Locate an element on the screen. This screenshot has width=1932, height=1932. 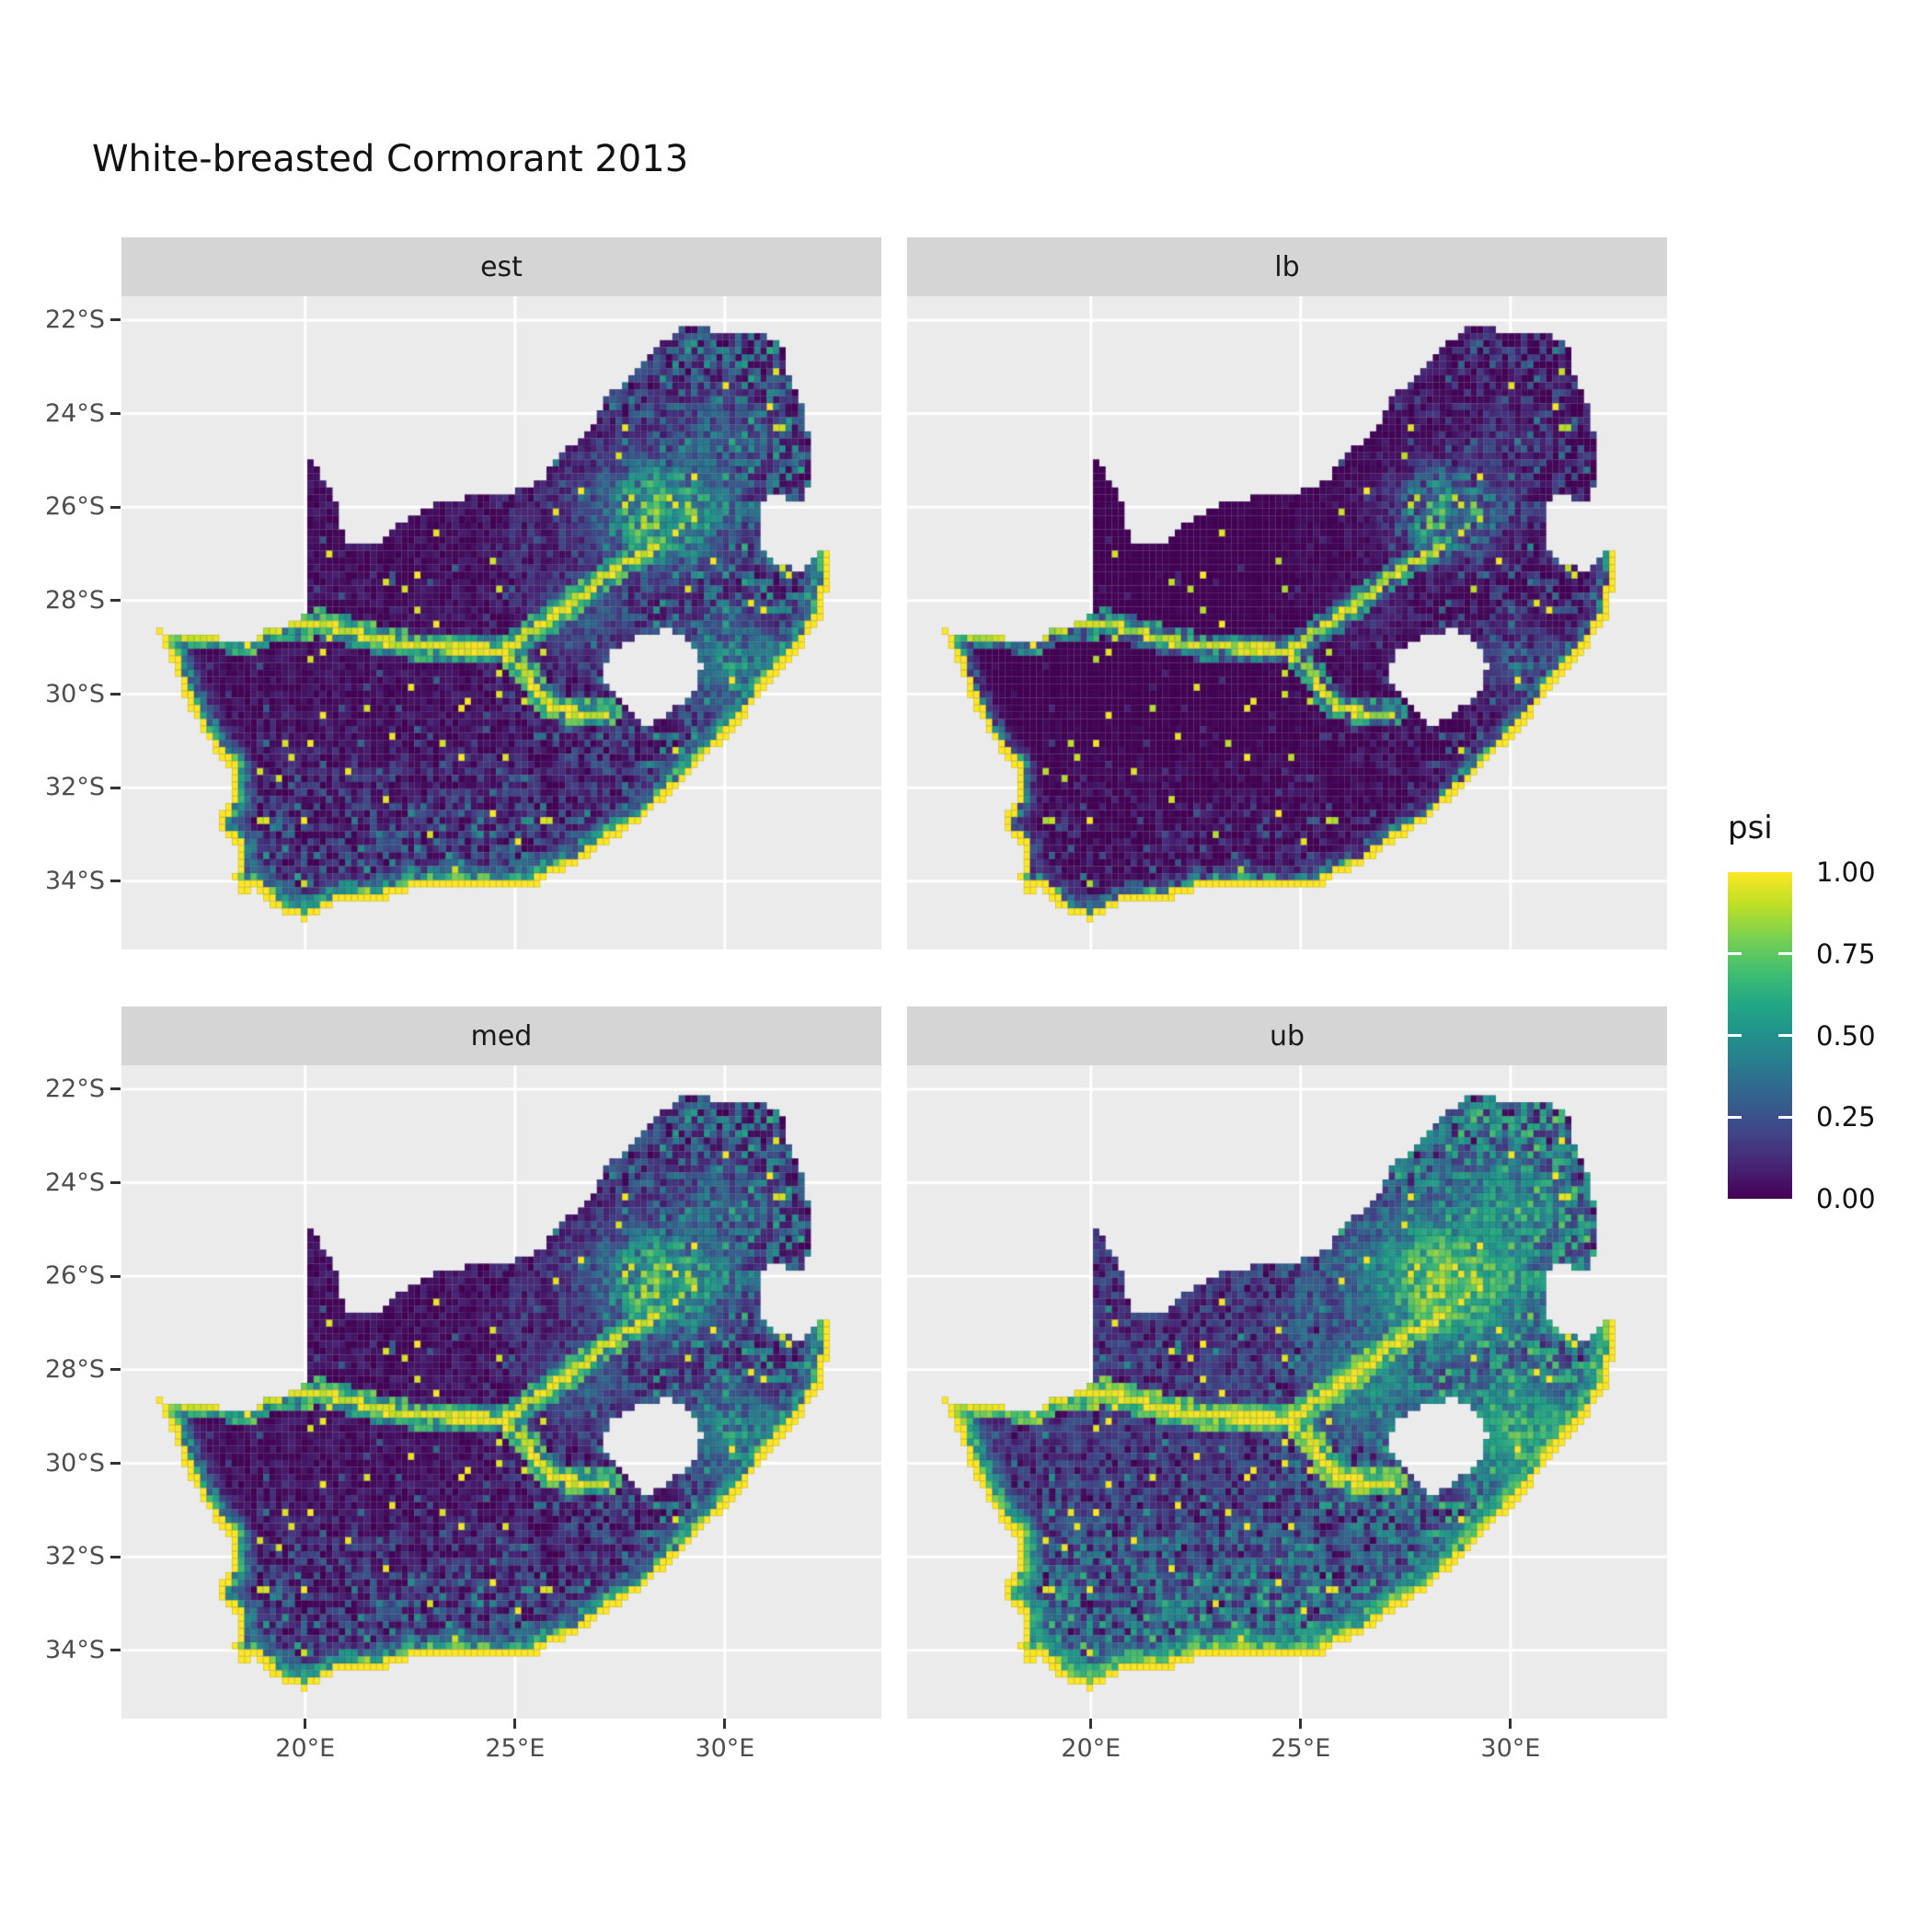
facet-strip-label-est: est is located at coordinates (501, 266).